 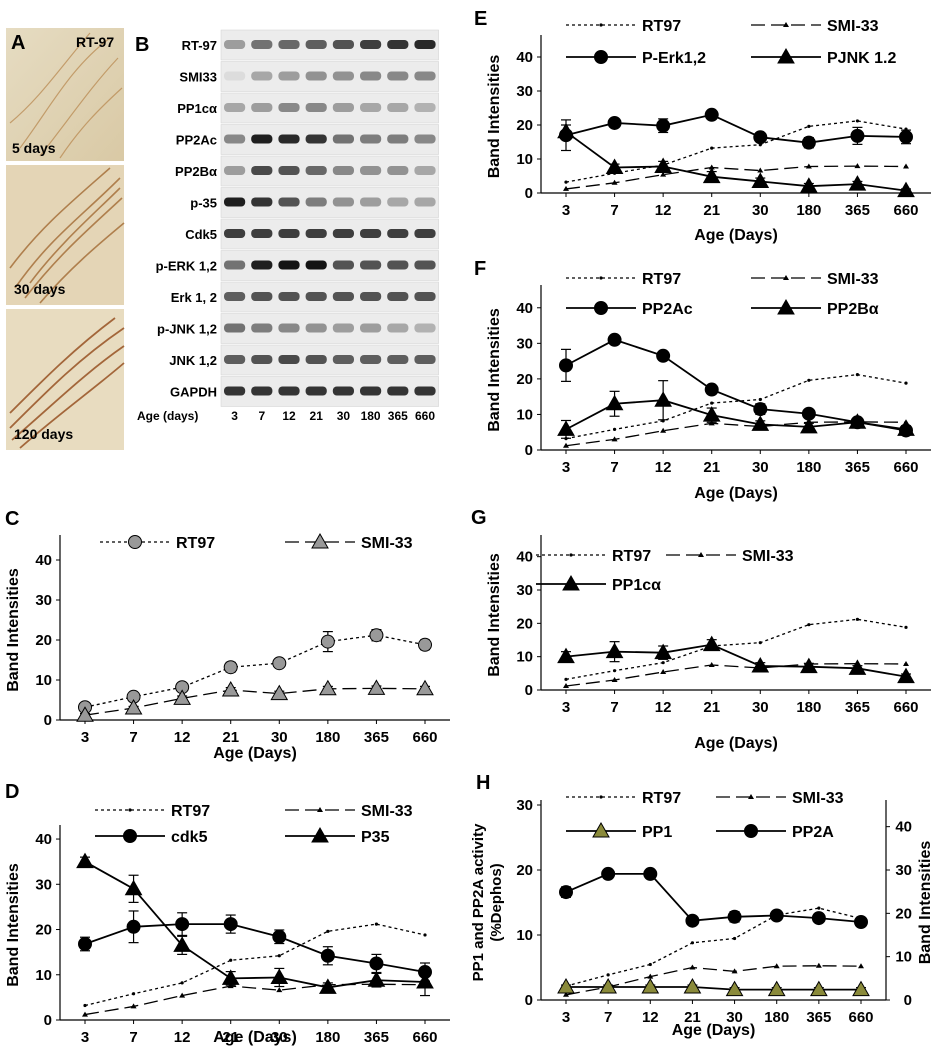 What do you see at coordinates (201, 234) in the screenshot?
I see `blot-label: Cdk5` at bounding box center [201, 234].